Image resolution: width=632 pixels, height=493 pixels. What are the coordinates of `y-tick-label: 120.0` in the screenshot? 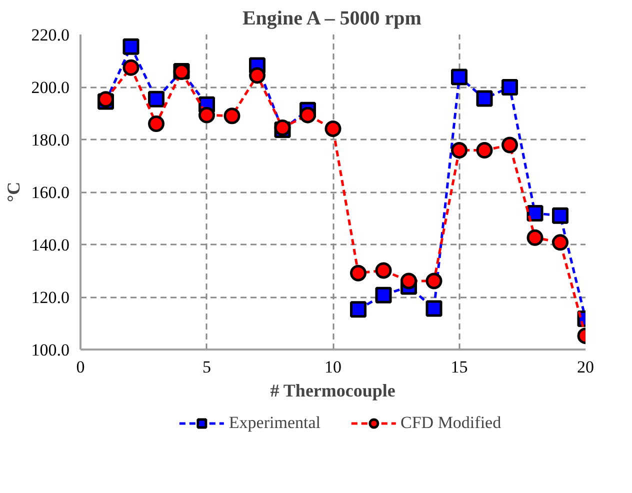 It's located at (50, 297).